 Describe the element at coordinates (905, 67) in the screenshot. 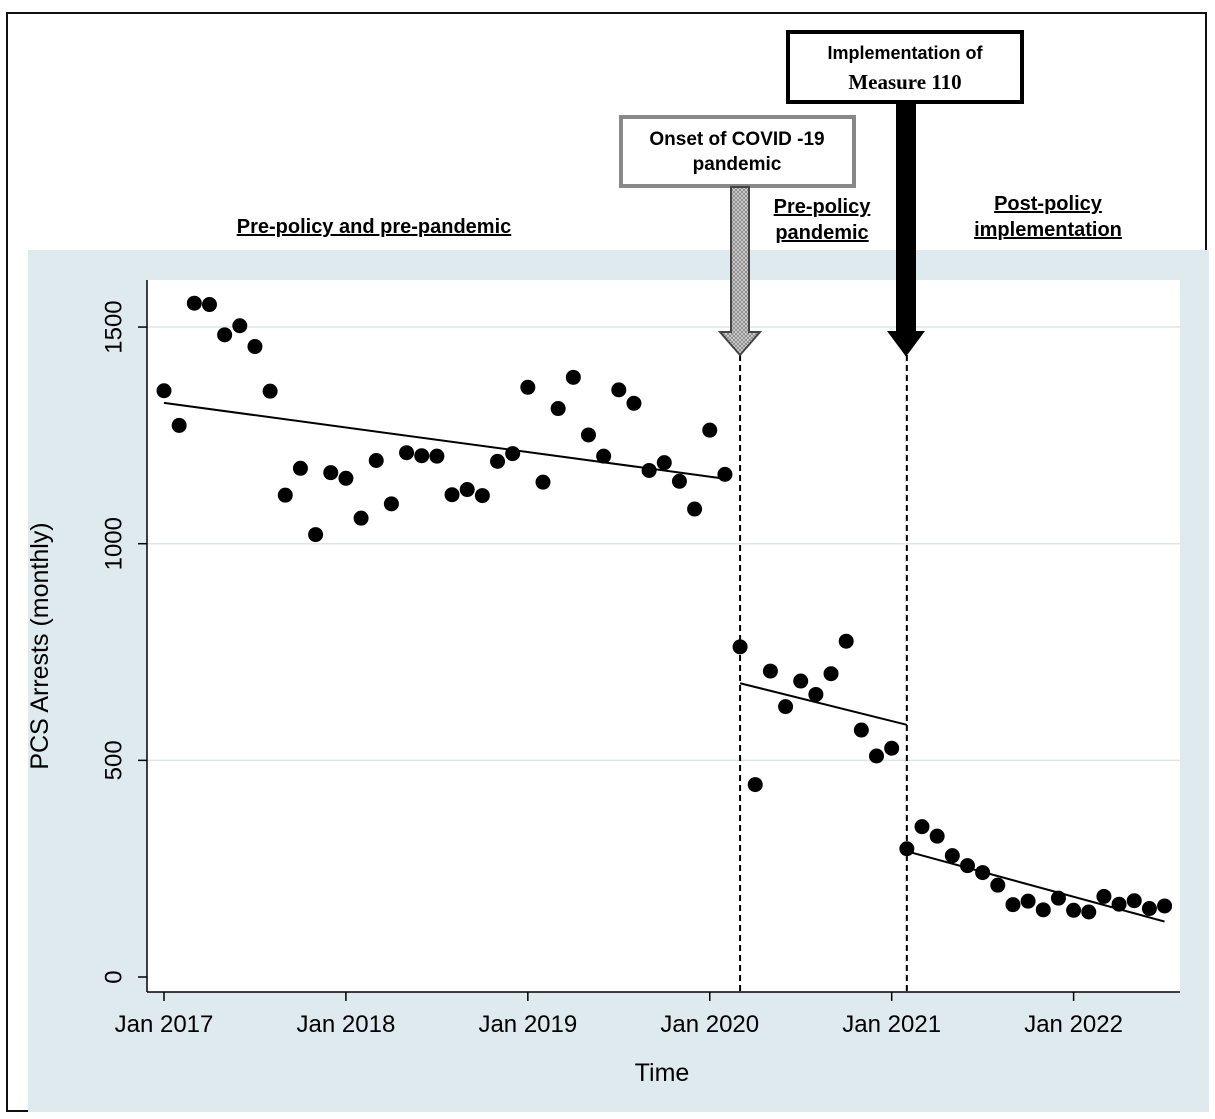

I see `measure-110-annotation-box` at that location.